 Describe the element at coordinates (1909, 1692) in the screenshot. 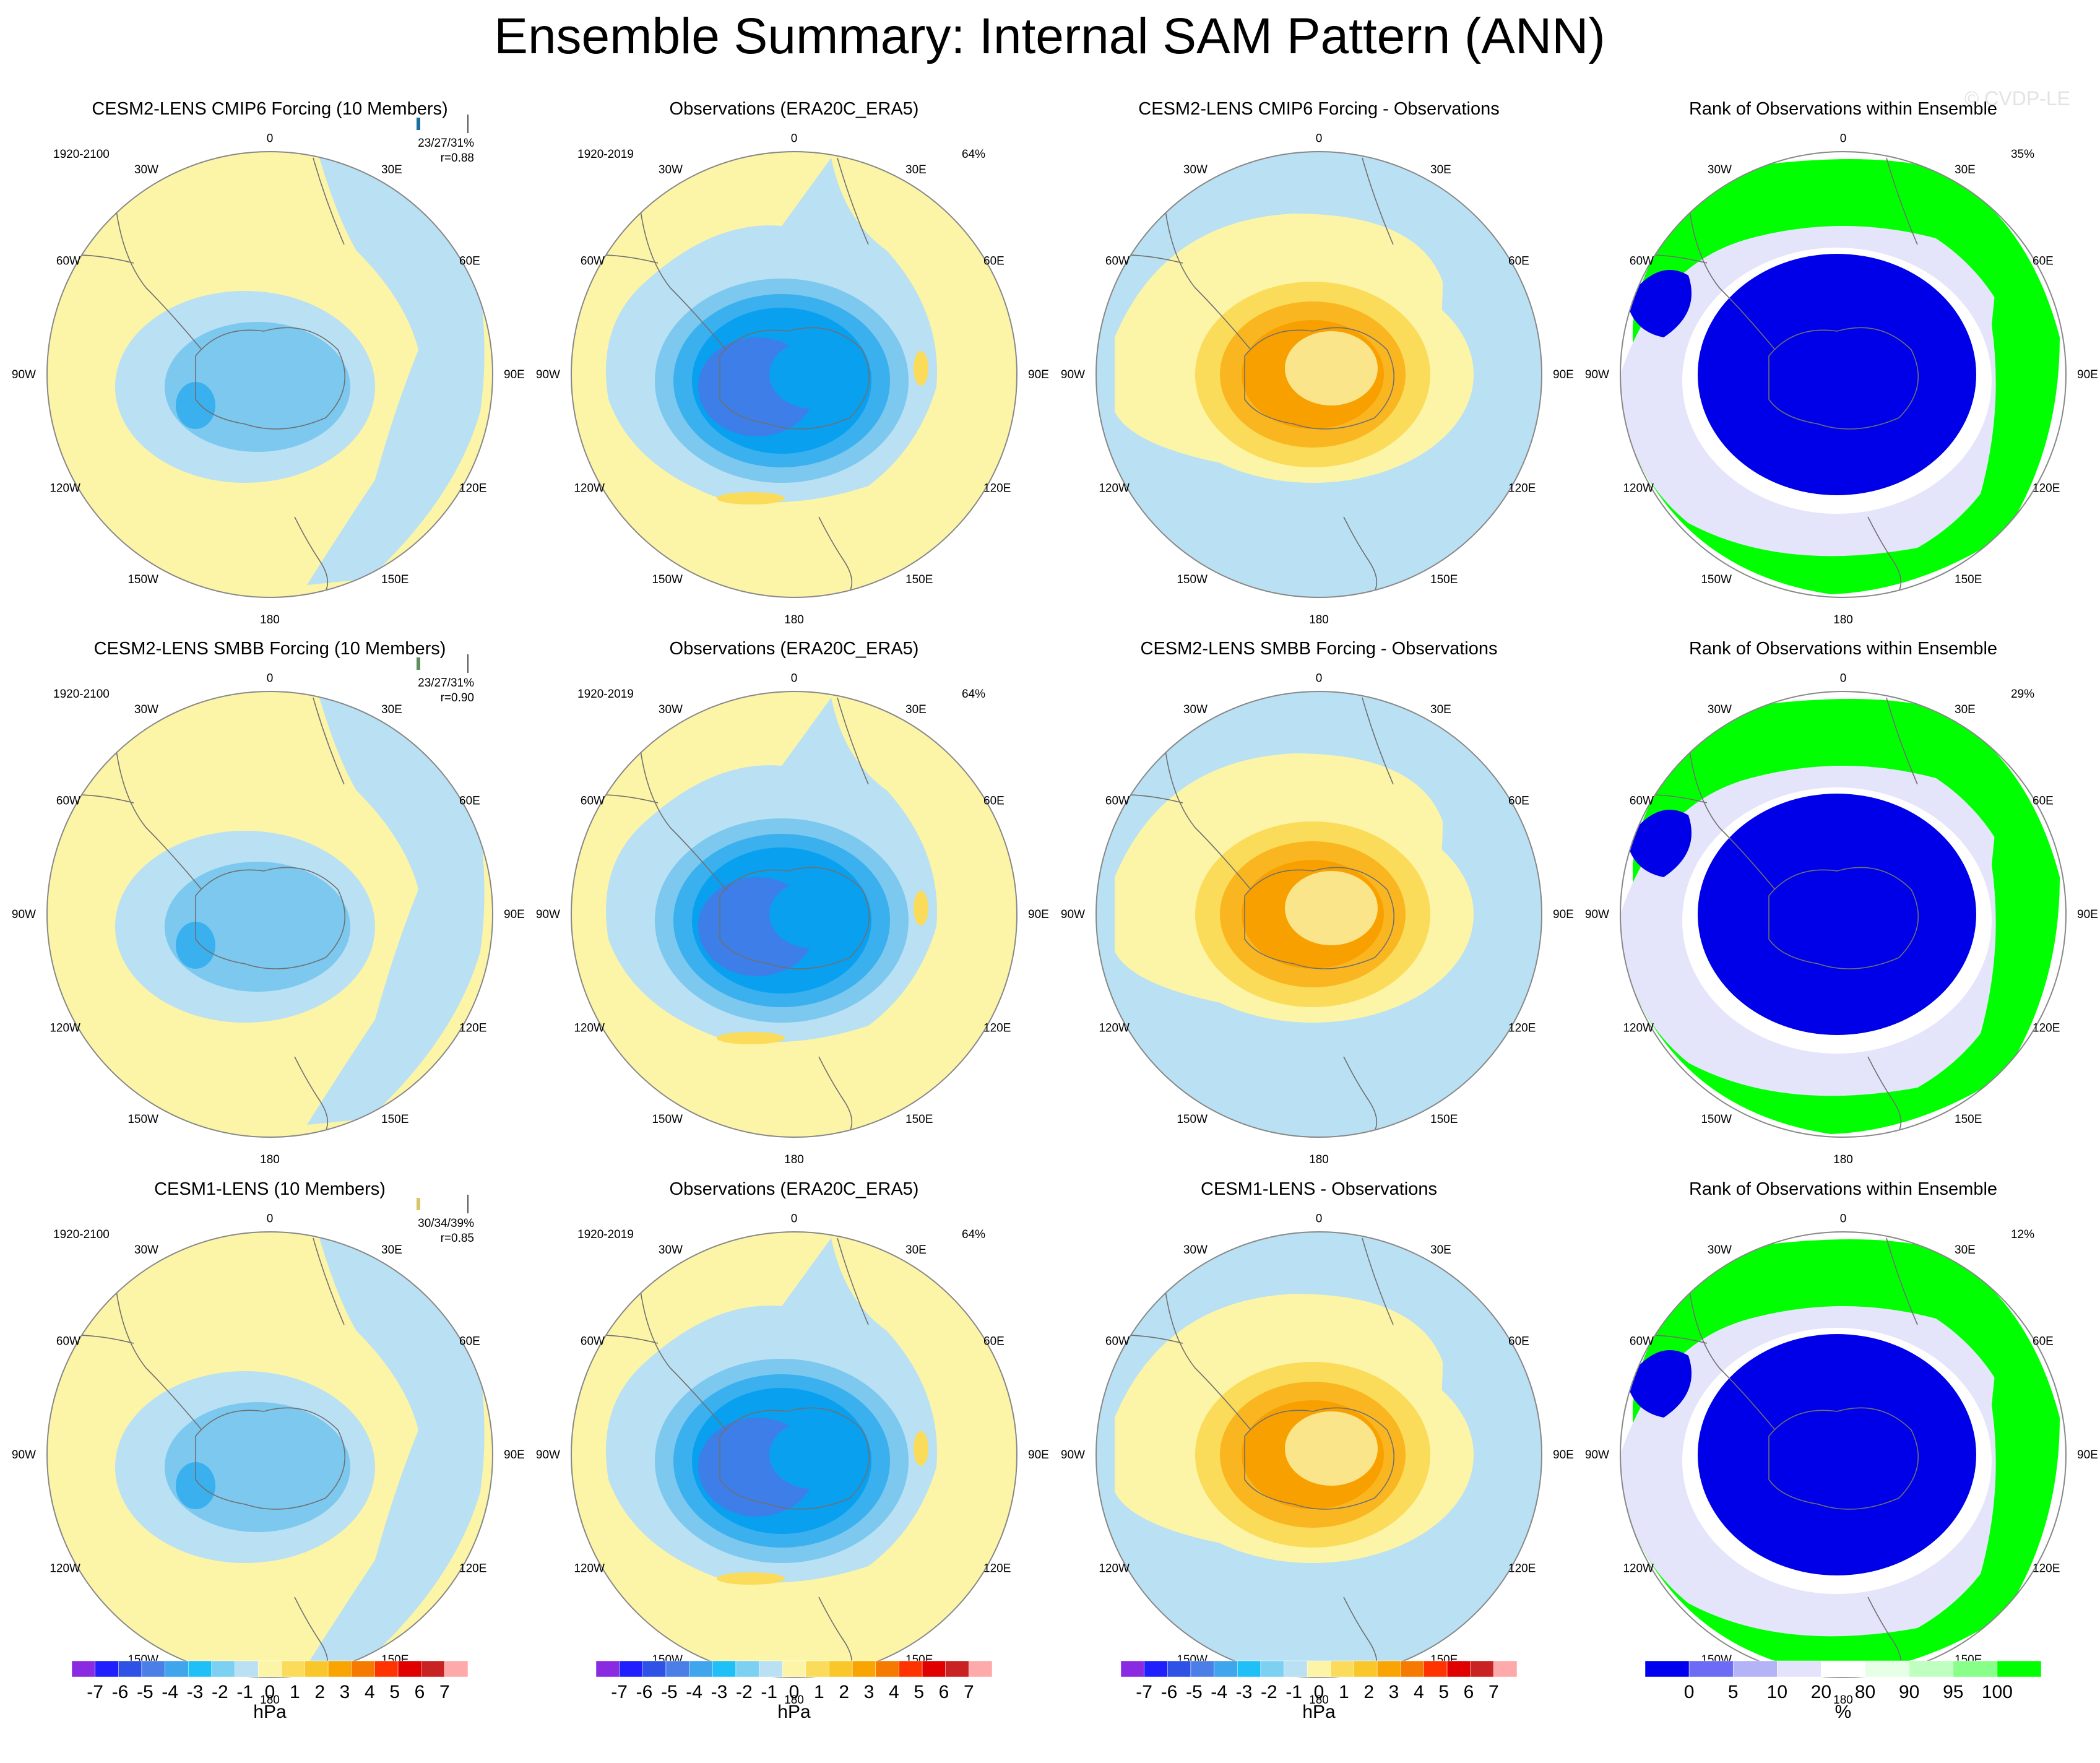

I see `colorbar-tick-label: 90` at that location.